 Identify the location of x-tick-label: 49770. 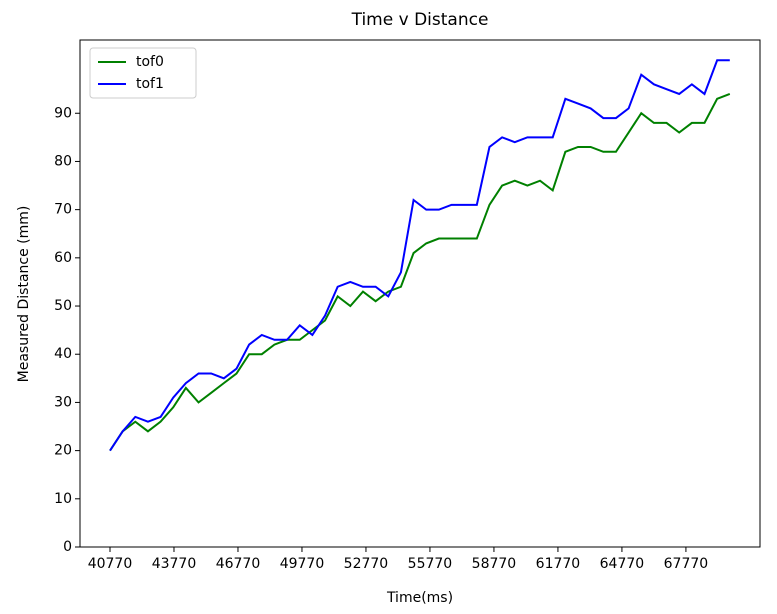
(302, 564).